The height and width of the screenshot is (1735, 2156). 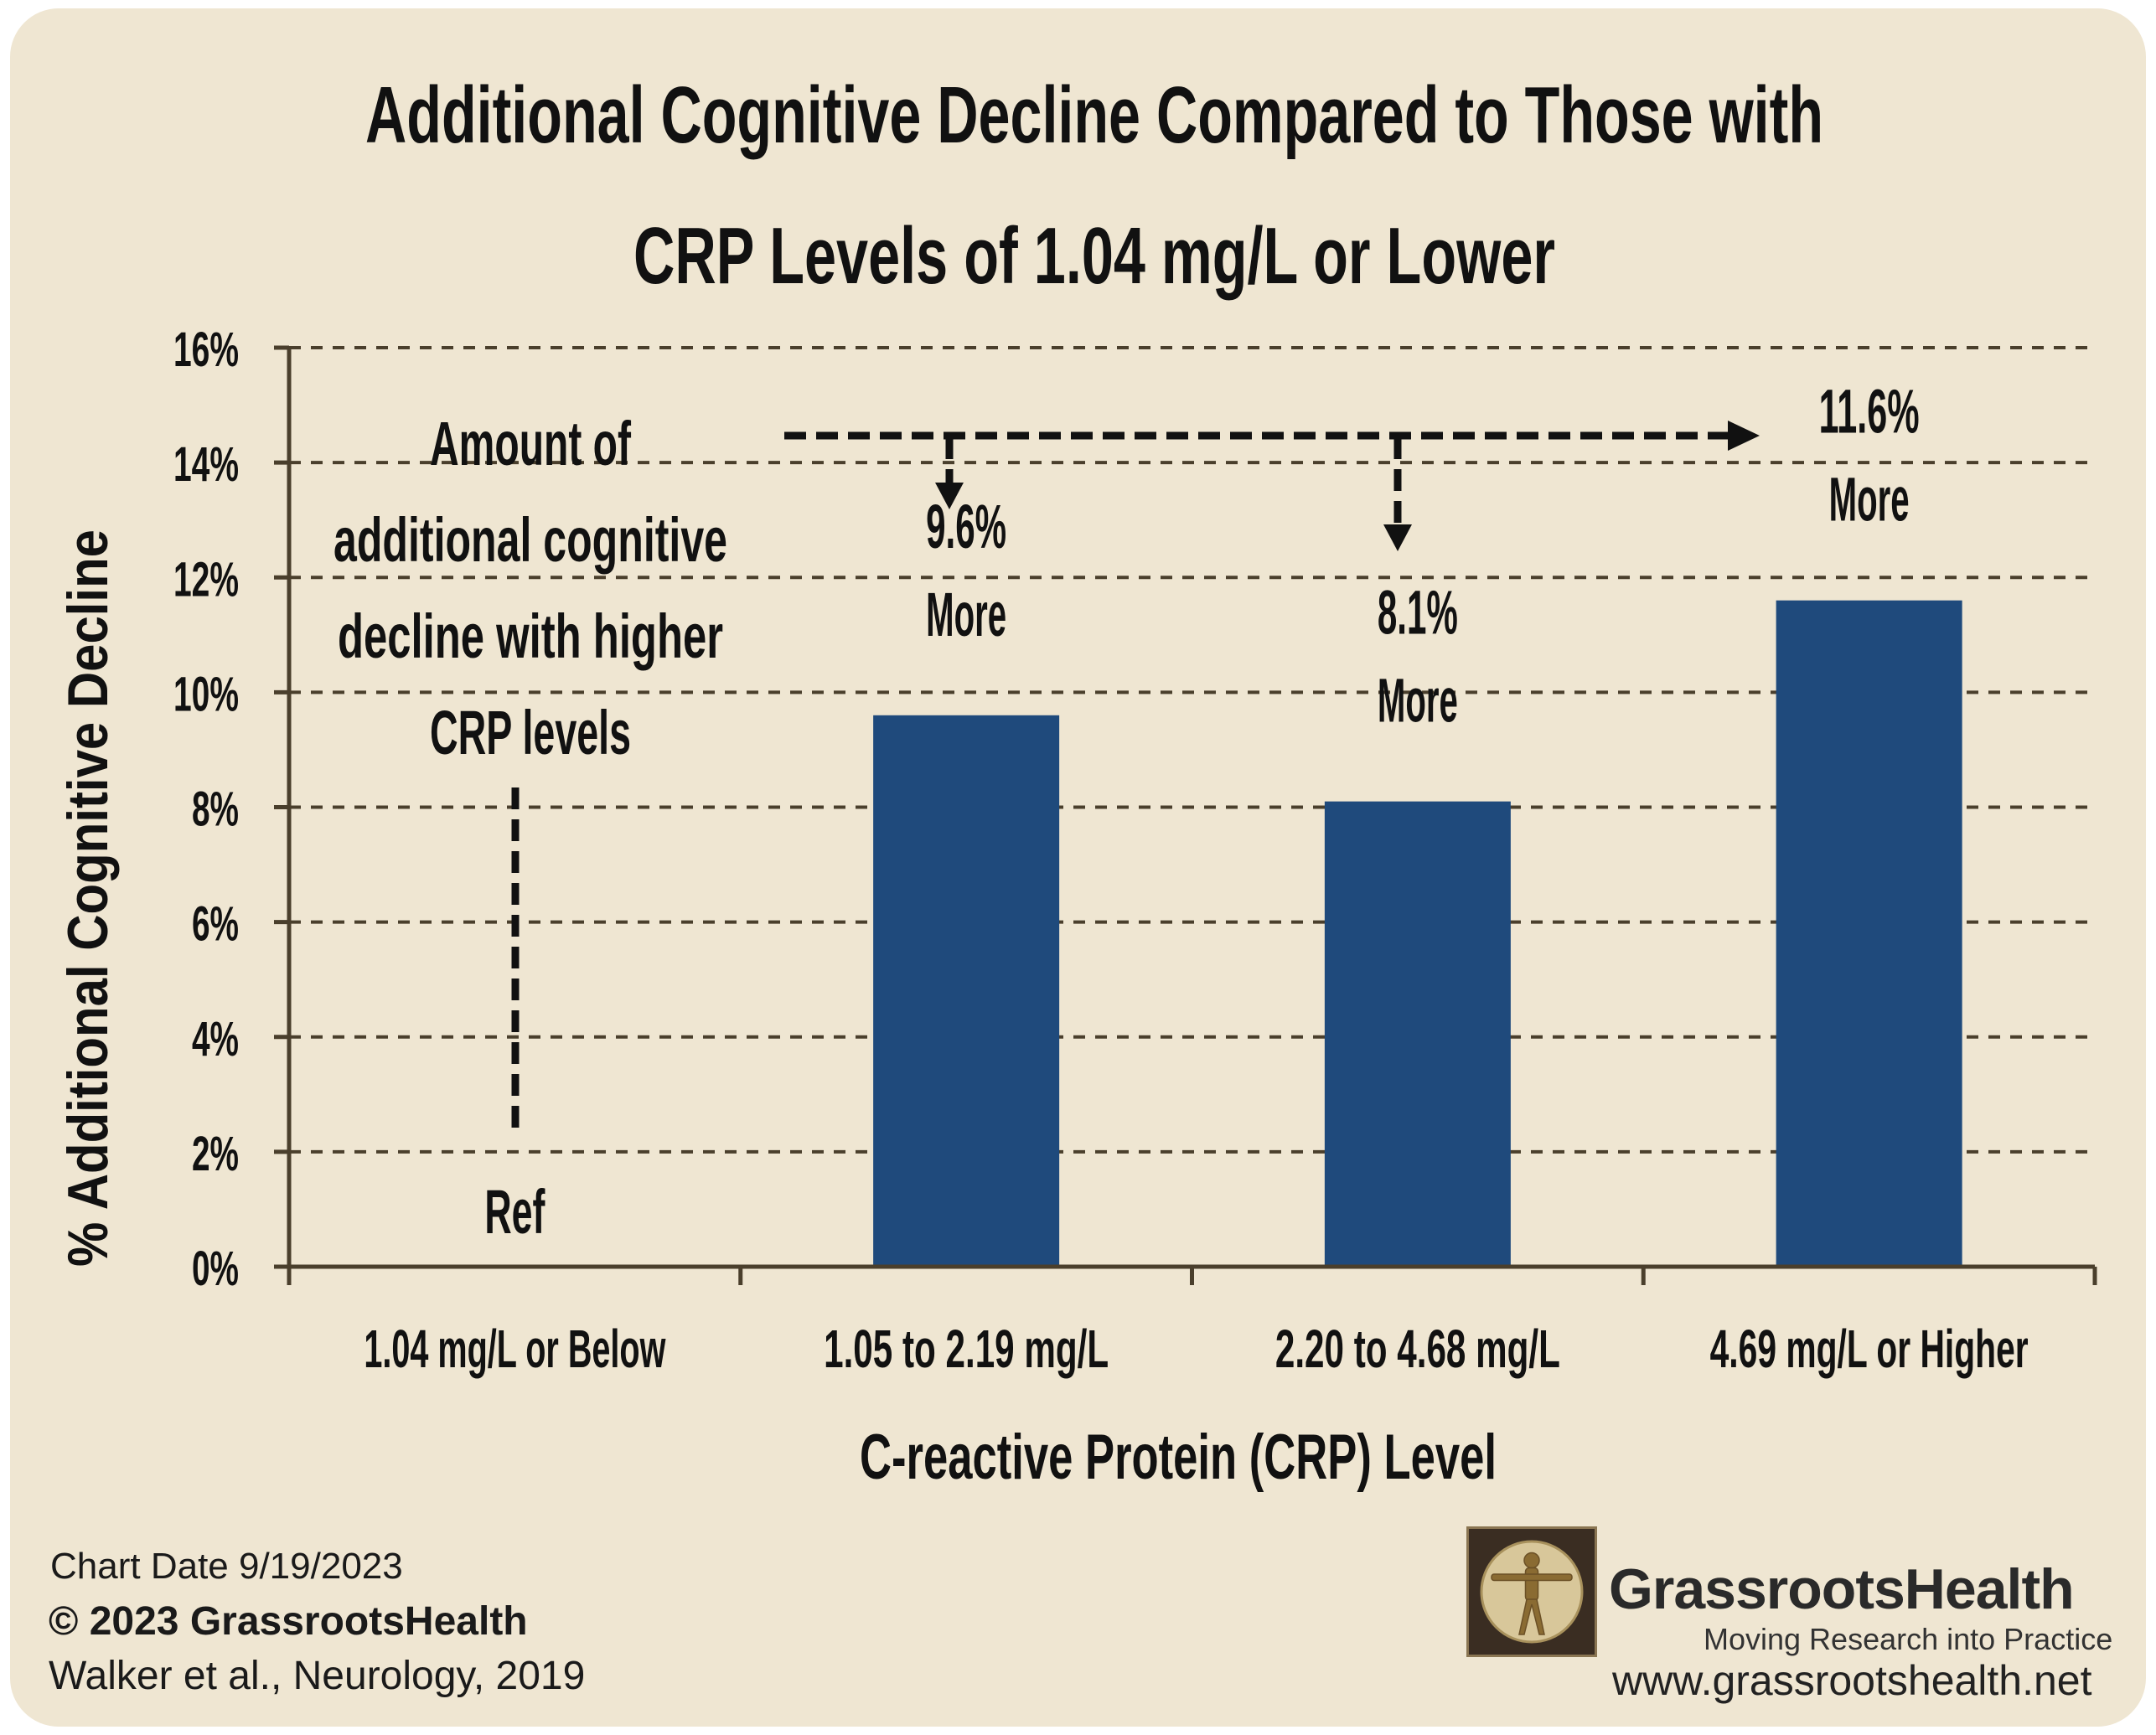 I want to click on citation: Walker et al., Neurology, 2019, so click(x=318, y=1676).